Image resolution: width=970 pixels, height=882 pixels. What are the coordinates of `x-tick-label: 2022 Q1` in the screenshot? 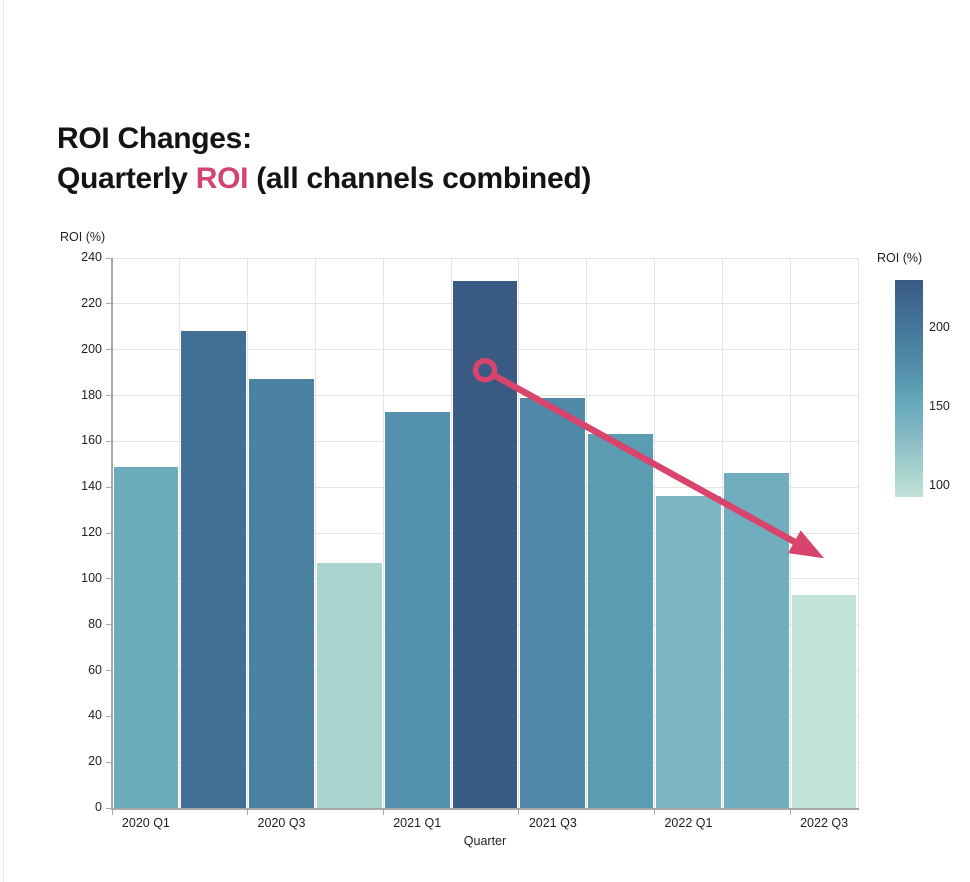 It's located at (688, 823).